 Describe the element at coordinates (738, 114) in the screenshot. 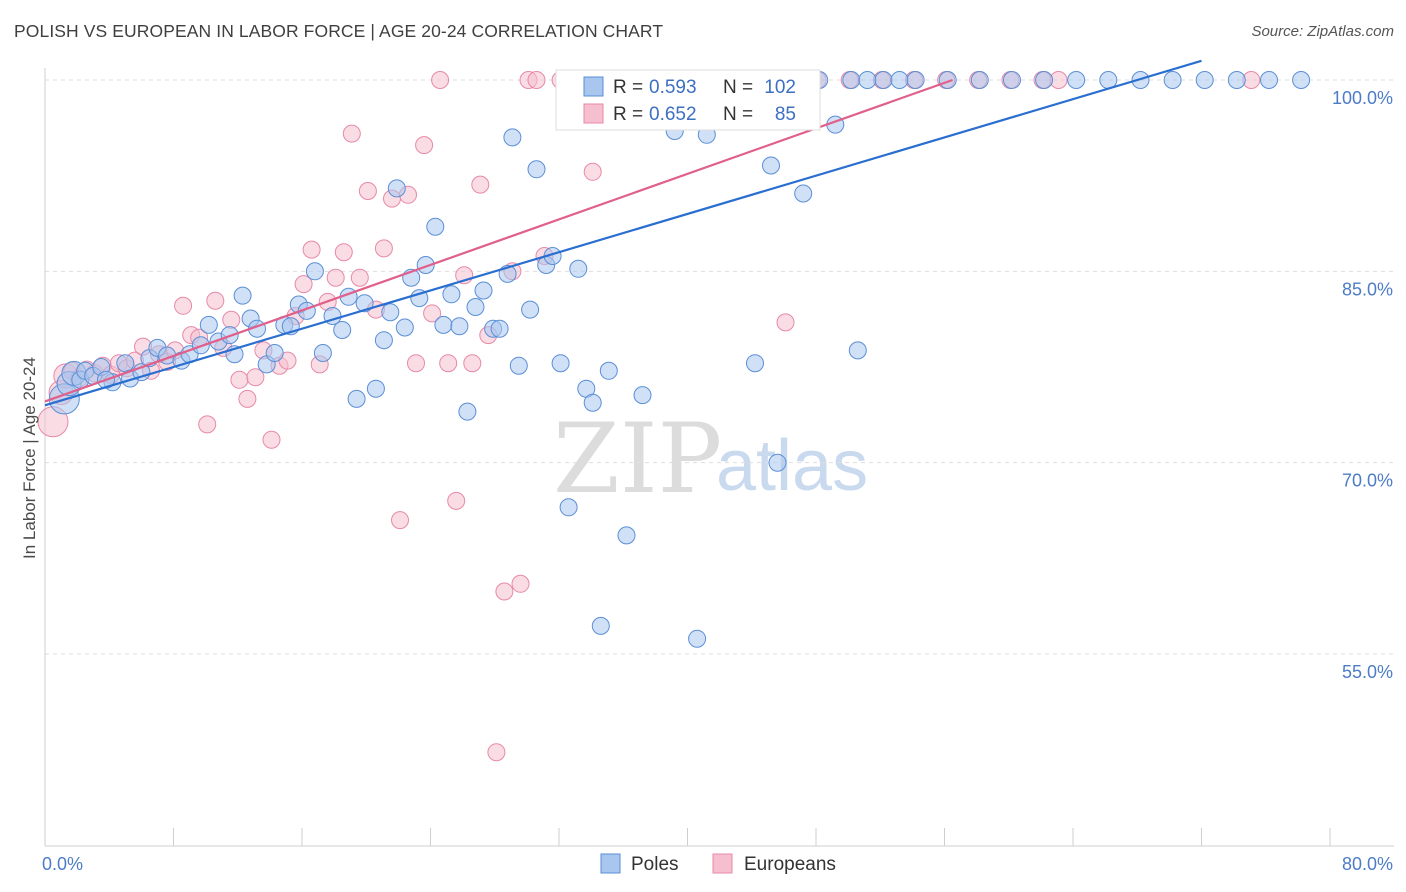

I see `legend-europeans-n-label: N =` at that location.